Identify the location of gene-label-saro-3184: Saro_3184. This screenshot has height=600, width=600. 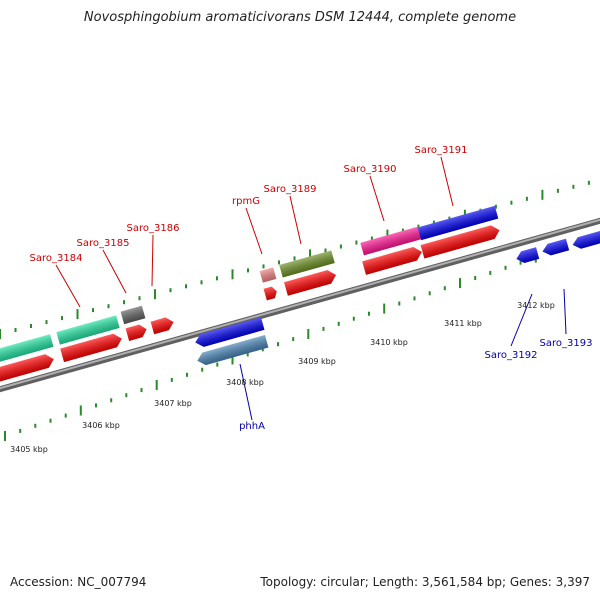
(56, 258).